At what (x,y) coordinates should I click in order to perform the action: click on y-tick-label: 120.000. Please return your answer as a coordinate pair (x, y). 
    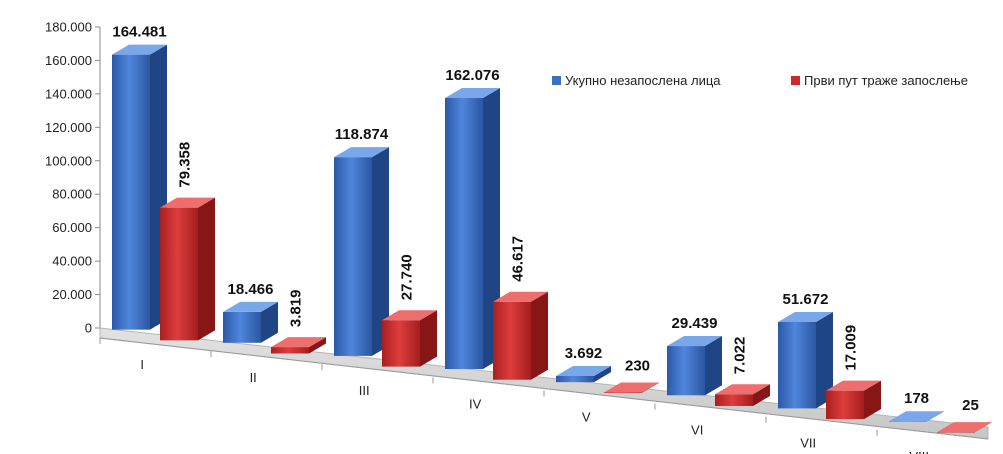
    Looking at the image, I should click on (68, 127).